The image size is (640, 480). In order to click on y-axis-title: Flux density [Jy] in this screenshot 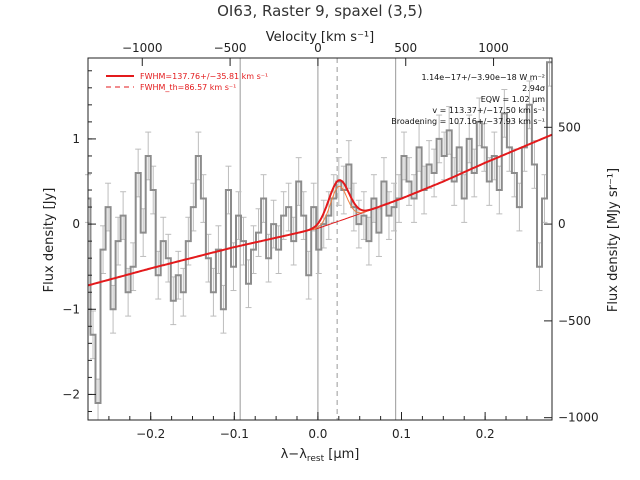, I will do `click(49, 240)`.